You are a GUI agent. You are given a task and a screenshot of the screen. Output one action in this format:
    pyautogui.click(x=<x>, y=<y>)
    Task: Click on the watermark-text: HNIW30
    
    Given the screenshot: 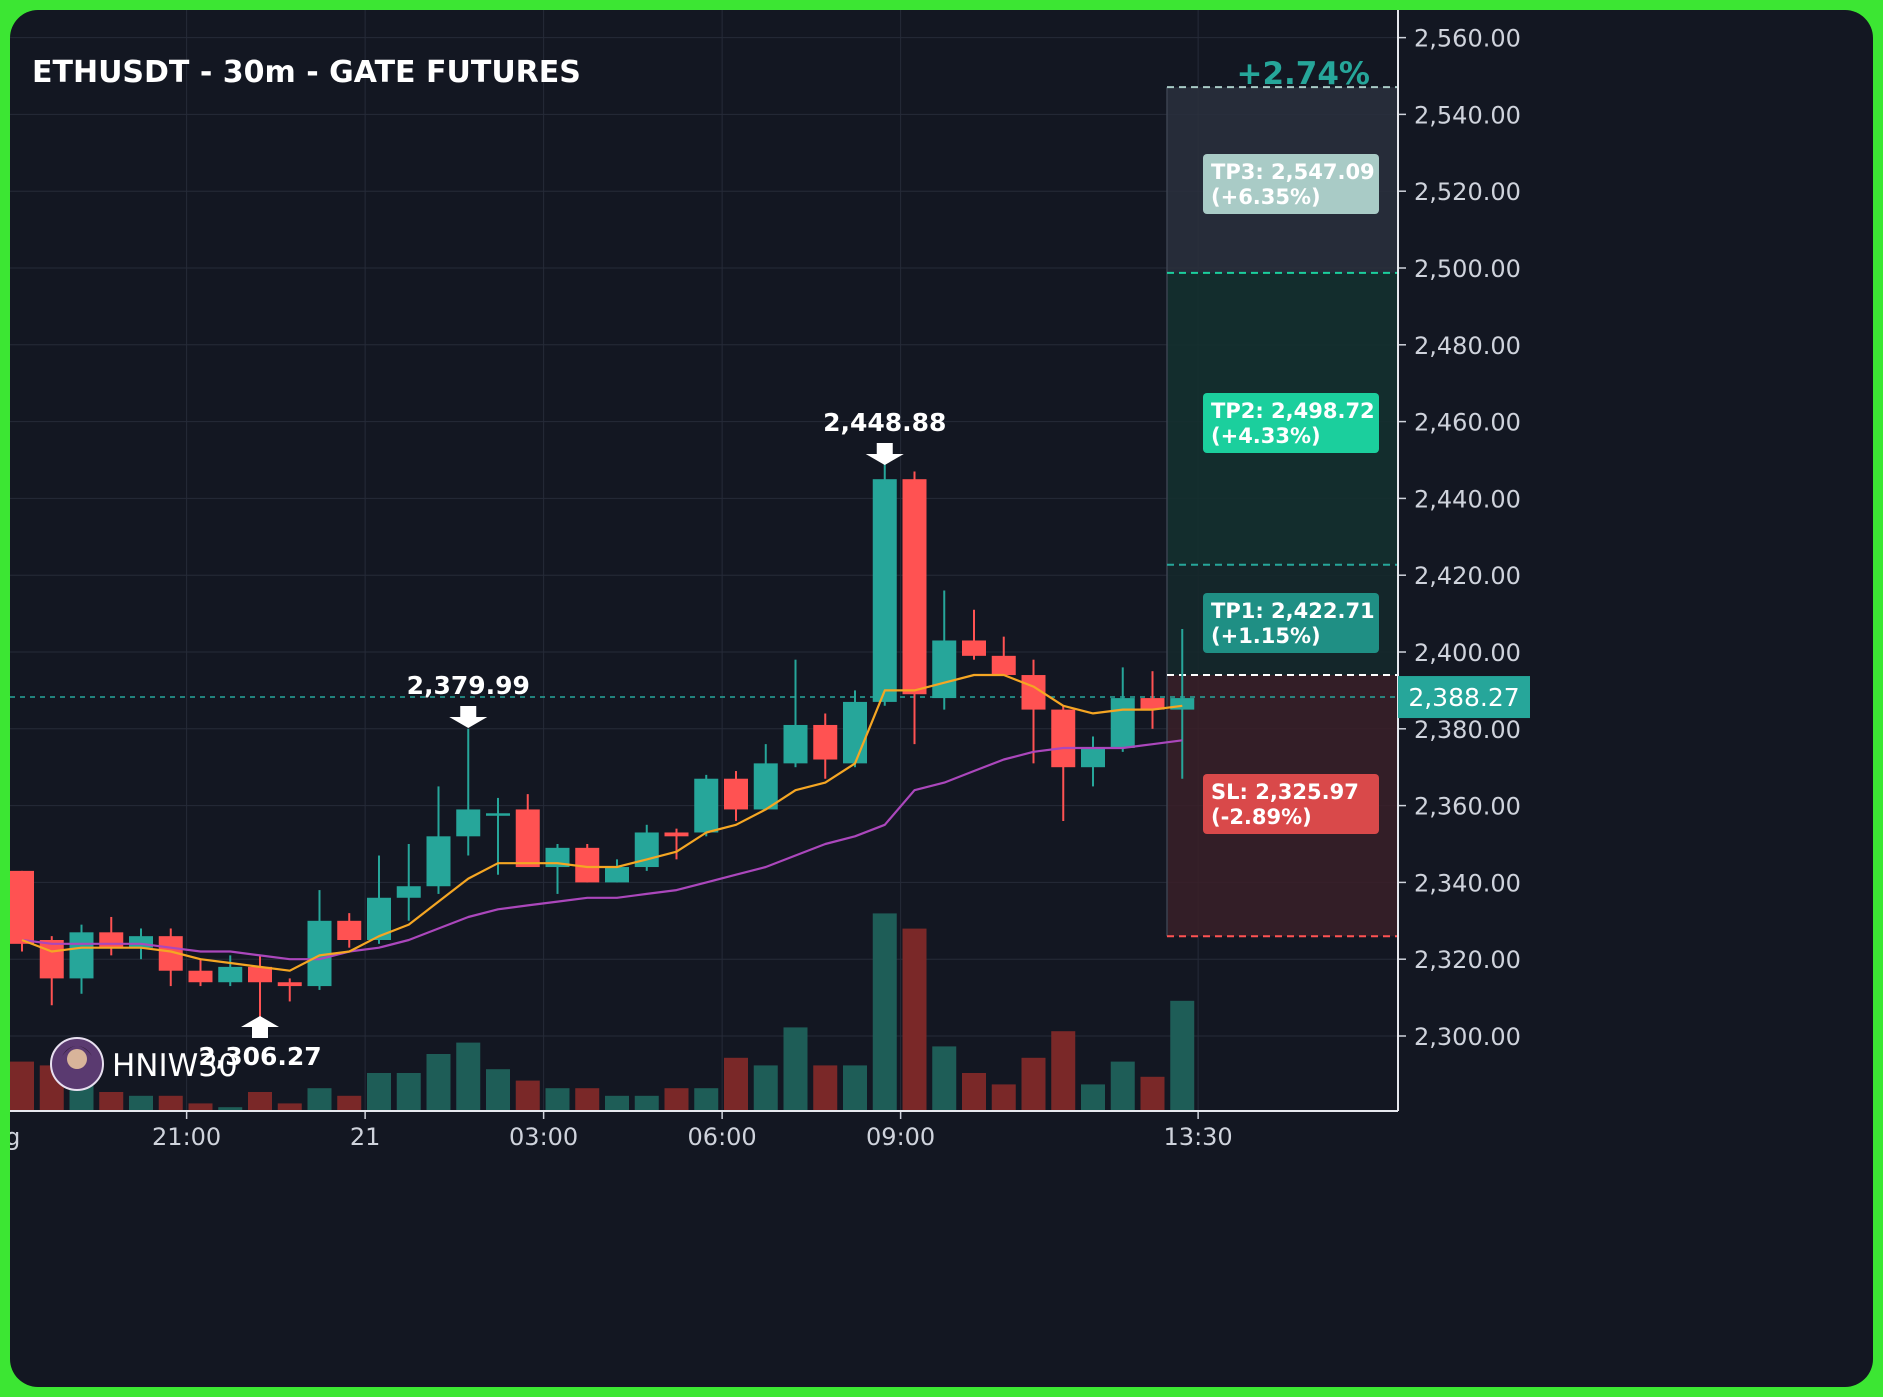 What is the action you would take?
    pyautogui.click(x=175, y=1066)
    